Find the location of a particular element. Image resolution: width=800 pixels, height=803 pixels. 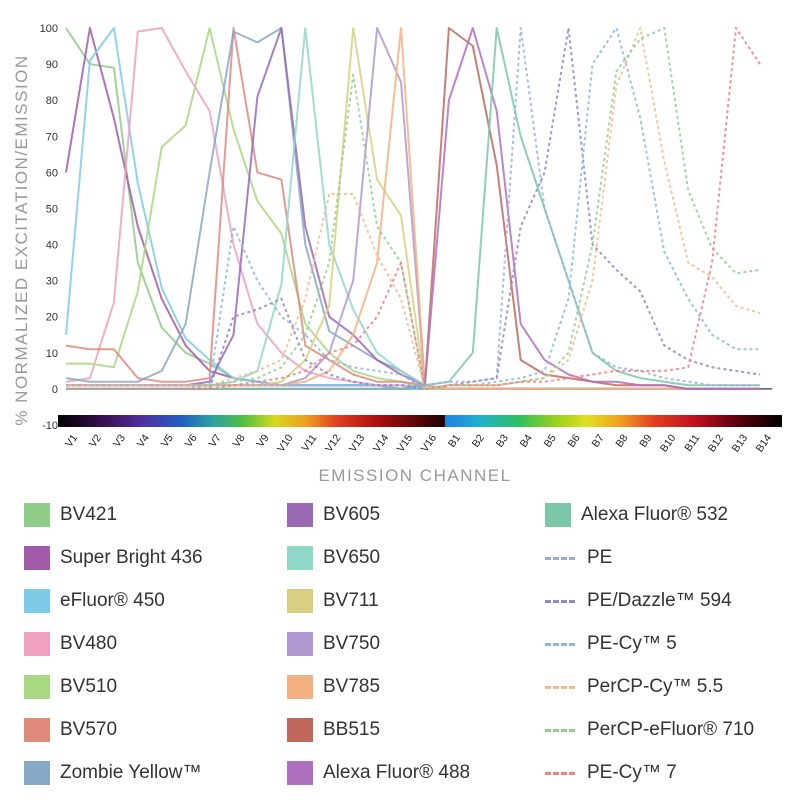

x-tick-label: V5 is located at coordinates (167, 441).